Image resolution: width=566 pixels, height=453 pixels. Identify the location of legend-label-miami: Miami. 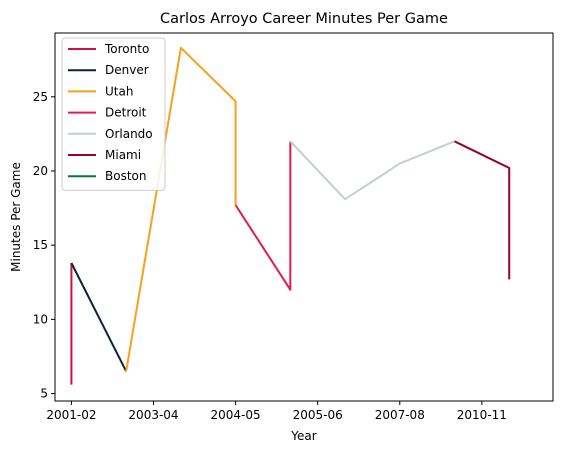
(123, 155).